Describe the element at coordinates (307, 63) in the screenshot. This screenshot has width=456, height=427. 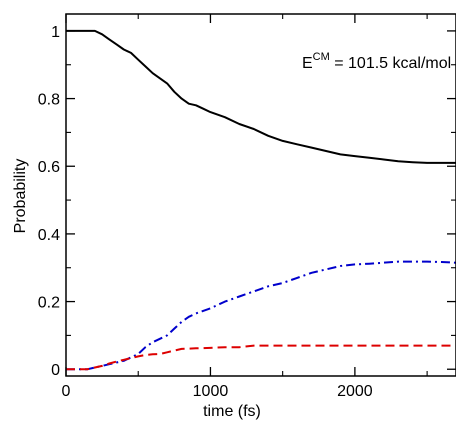
I see `annotation-base: E` at that location.